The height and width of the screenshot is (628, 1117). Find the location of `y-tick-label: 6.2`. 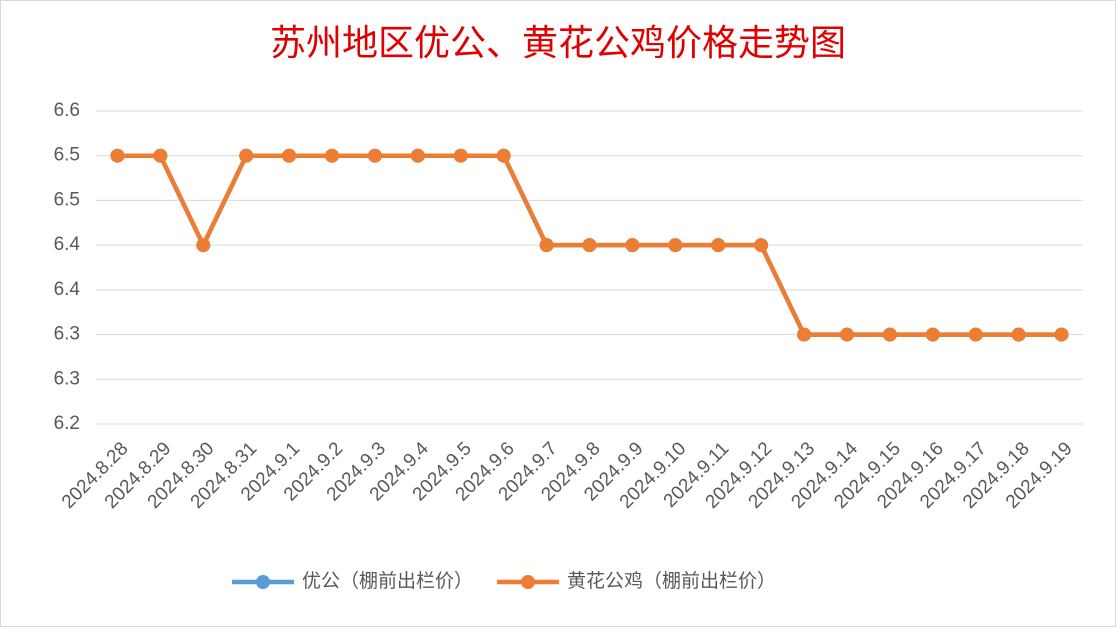

y-tick-label: 6.2 is located at coordinates (67, 423).